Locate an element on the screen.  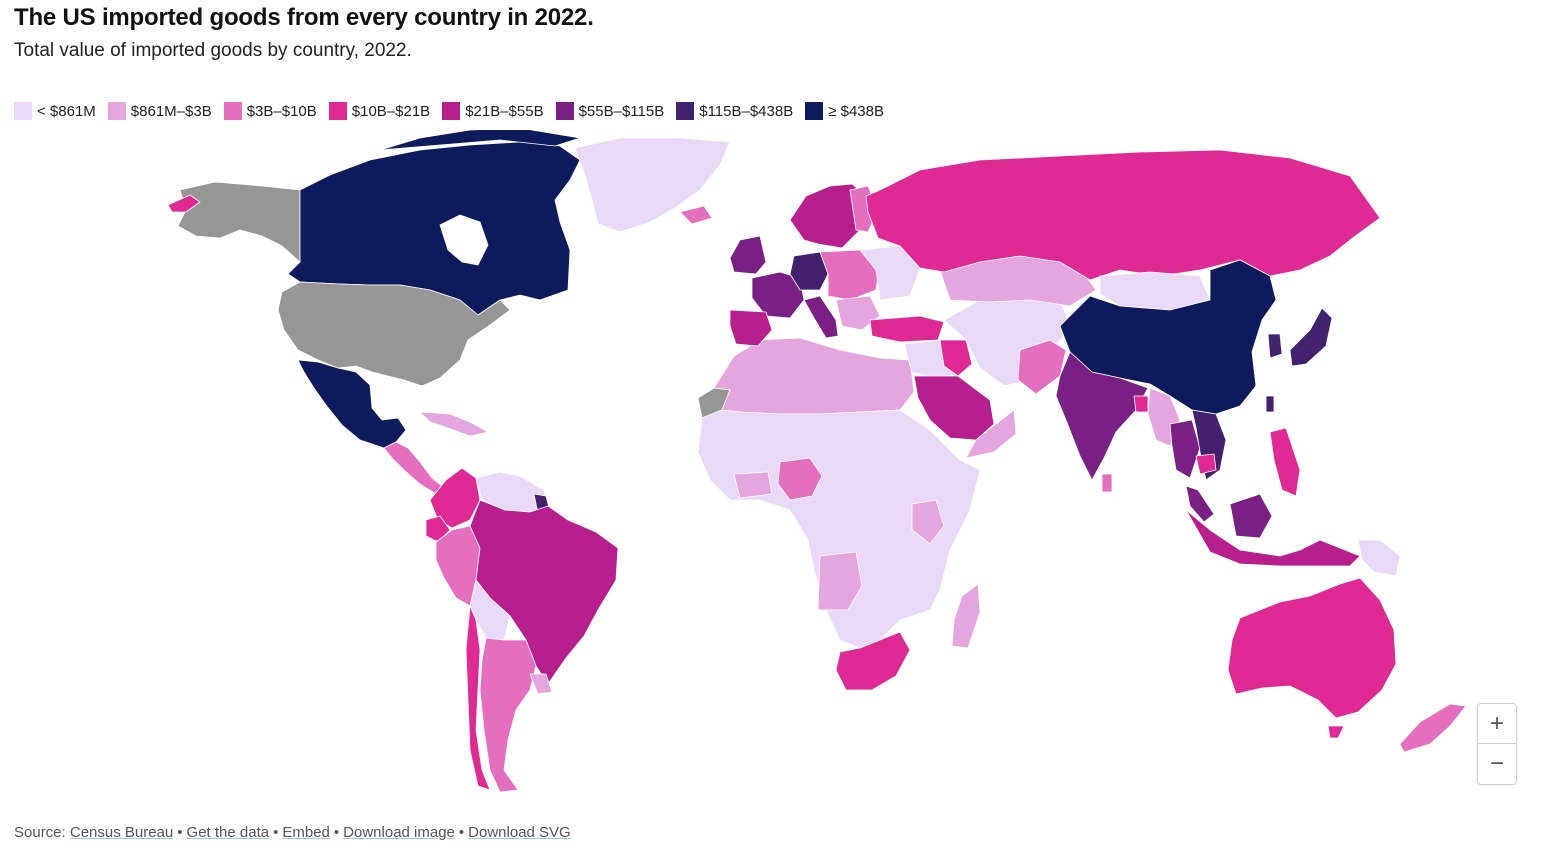
region-australia is located at coordinates (1312, 648).